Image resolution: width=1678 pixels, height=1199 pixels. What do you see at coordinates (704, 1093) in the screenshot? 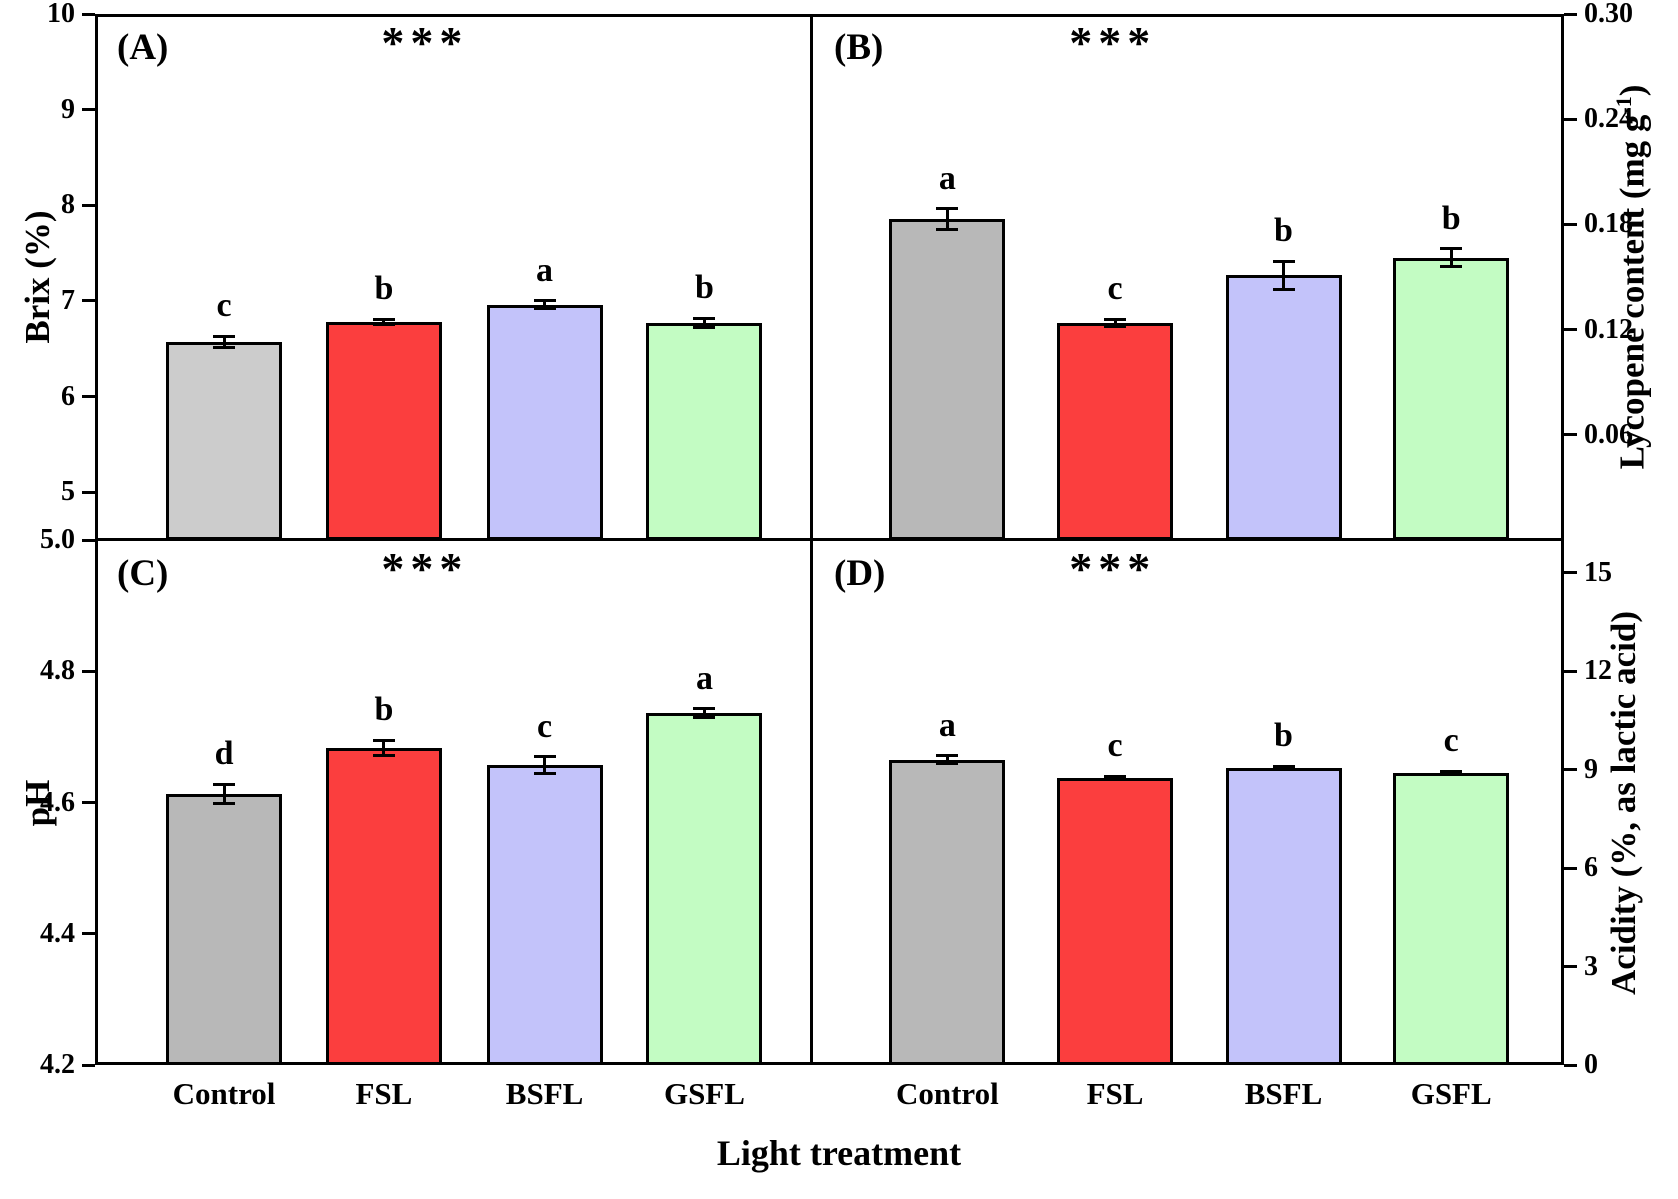
I see `x-category-label-c-gsfl: GSFL` at bounding box center [704, 1093].